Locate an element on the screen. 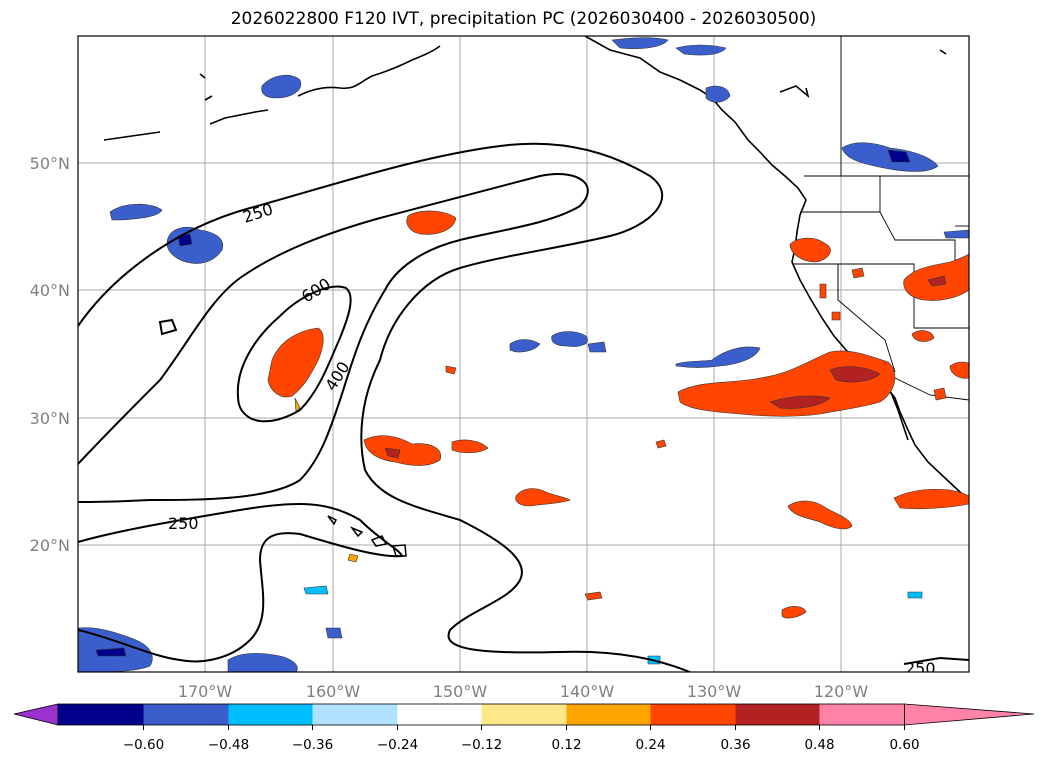  colorbar-tick-label: 0.12 is located at coordinates (566, 745).